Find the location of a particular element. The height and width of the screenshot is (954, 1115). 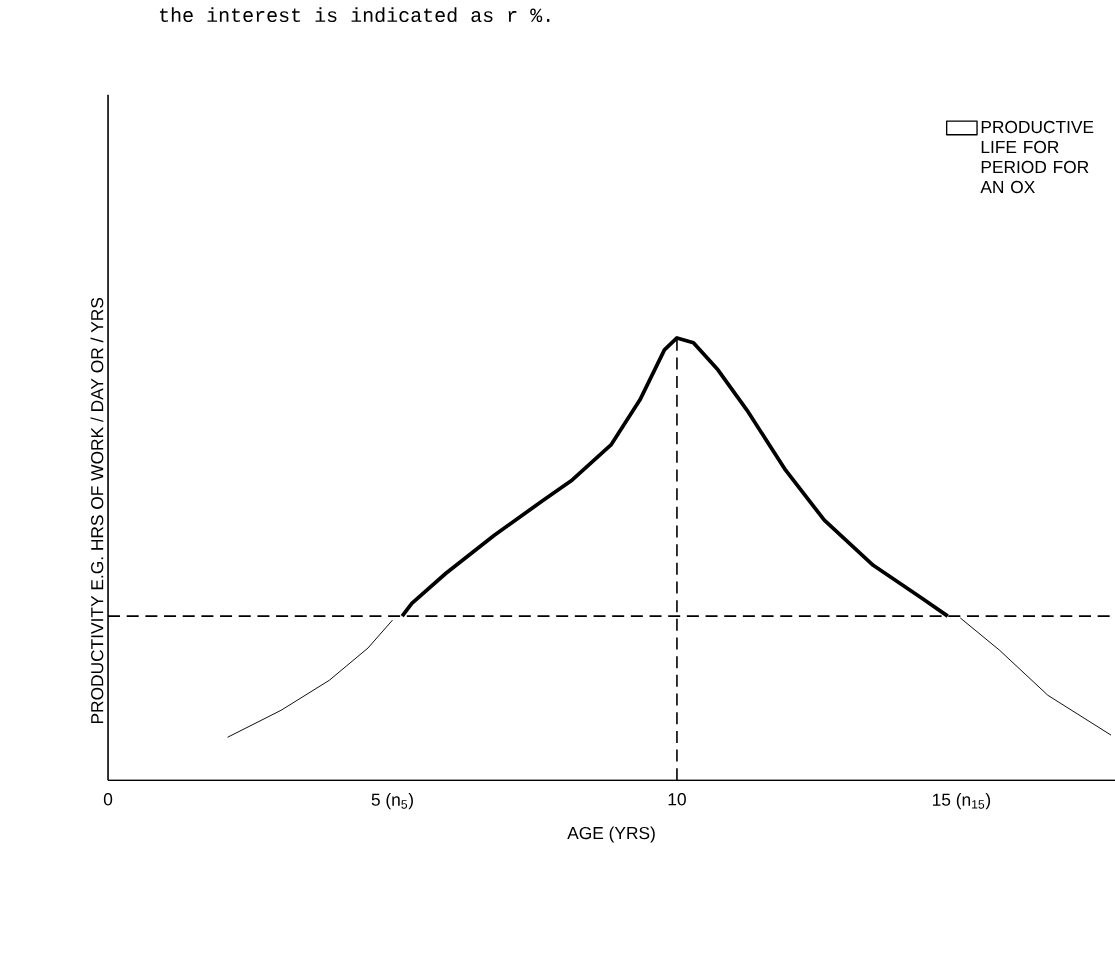

x-tick-label: 15 (n$_{15}$) is located at coordinates (961, 801).